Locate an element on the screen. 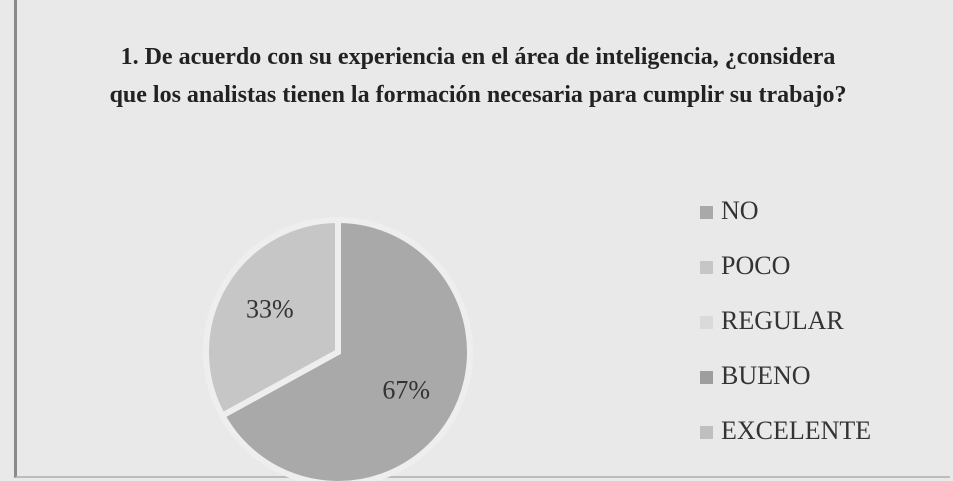 The image size is (953, 481). legend-label: POCO is located at coordinates (755, 265).